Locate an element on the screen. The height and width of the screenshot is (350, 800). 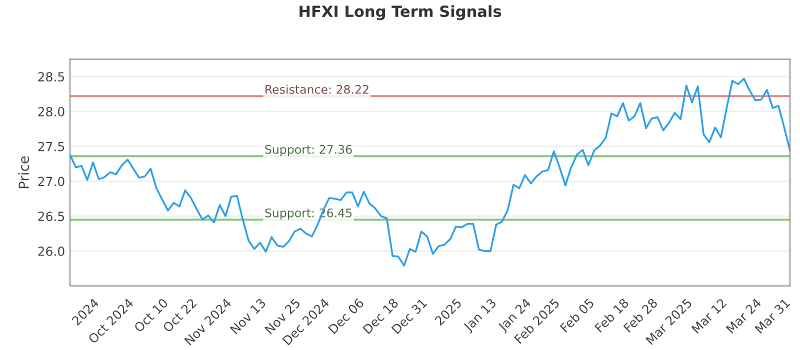
y-tick-label: 28.0 is located at coordinates (51, 111).